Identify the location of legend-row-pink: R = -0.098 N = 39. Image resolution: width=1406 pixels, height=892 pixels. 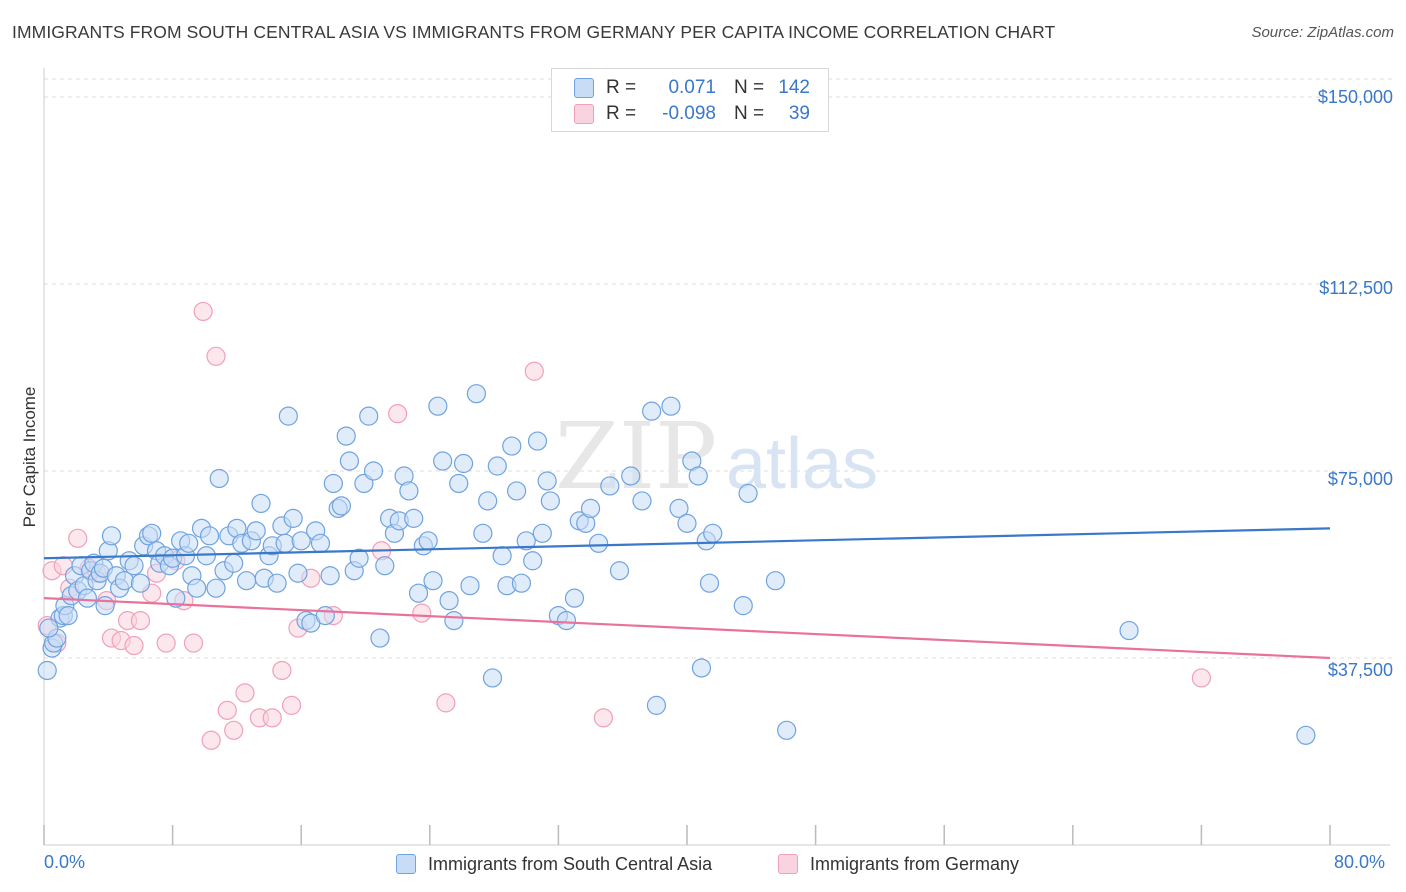
(692, 114).